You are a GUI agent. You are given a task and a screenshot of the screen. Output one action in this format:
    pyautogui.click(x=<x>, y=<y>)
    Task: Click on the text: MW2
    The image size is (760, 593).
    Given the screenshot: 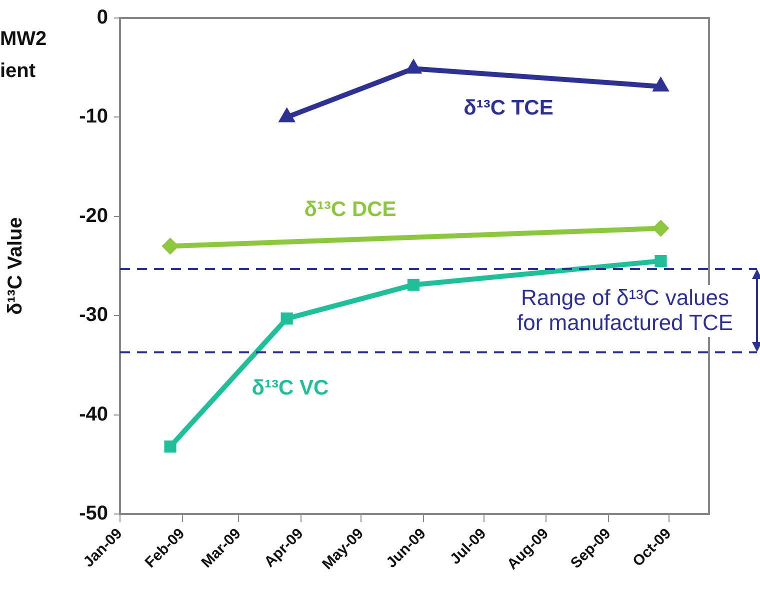 What is the action you would take?
    pyautogui.click(x=23, y=39)
    